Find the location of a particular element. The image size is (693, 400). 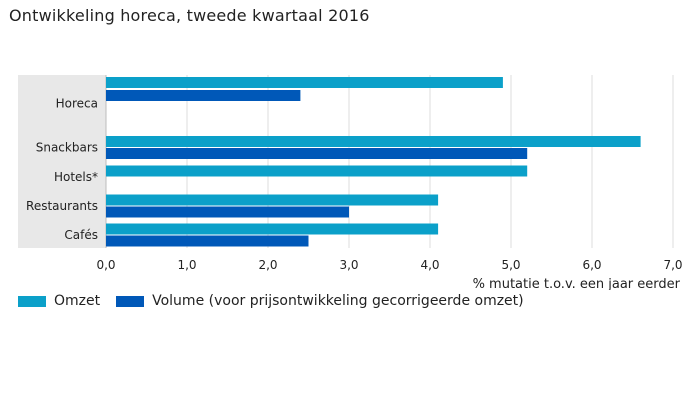

bar-volume-snackbars is located at coordinates (317, 153).